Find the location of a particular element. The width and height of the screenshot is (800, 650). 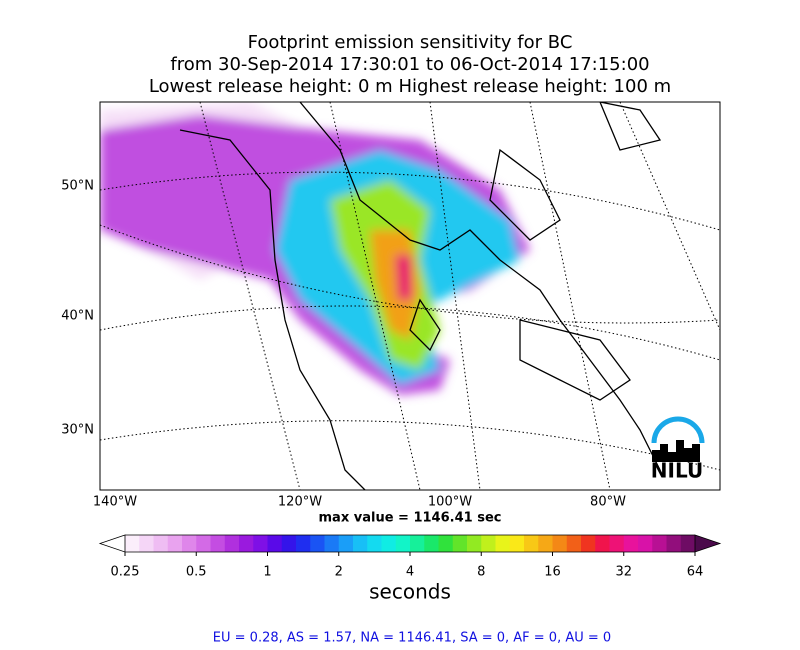

title-line: Footprint emission sensitivity for BC is located at coordinates (410, 42).